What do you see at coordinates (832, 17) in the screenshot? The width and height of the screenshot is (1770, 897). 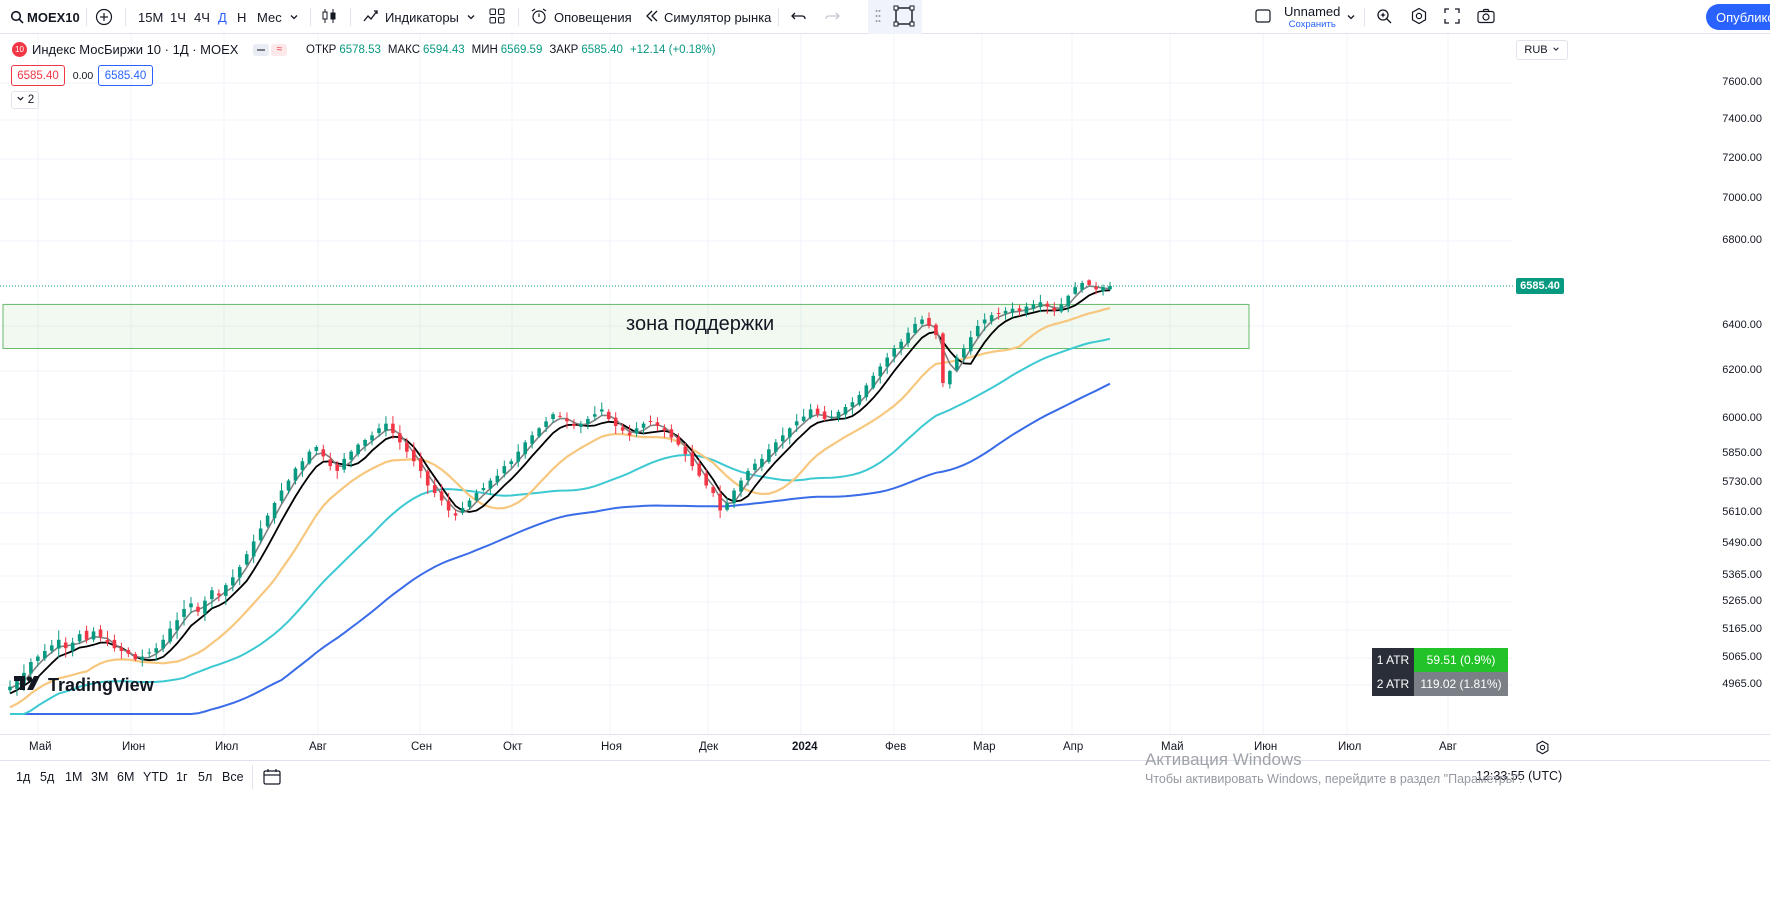 I see `redo-button` at bounding box center [832, 17].